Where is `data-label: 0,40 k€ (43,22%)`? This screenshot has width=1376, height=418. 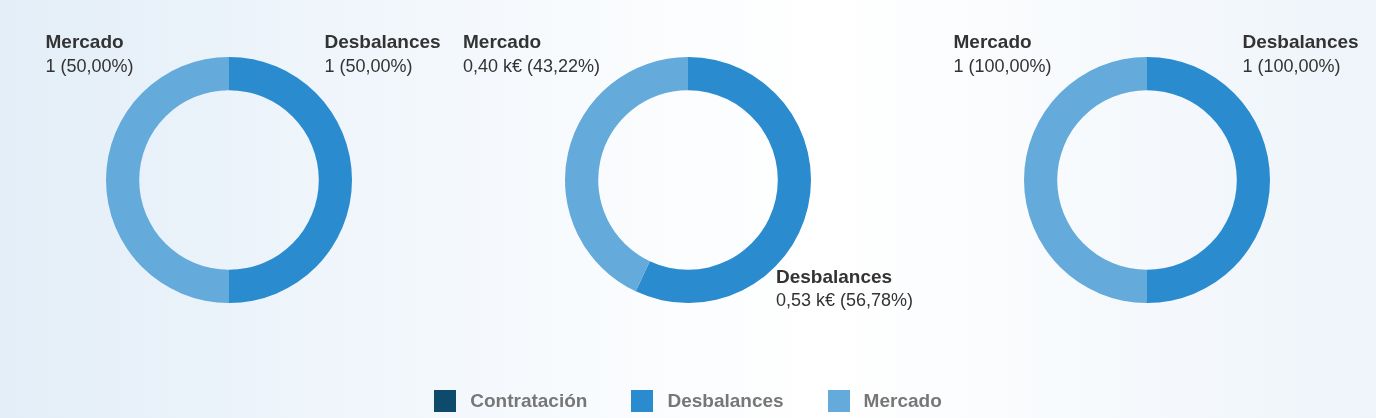 data-label: 0,40 k€ (43,22%) is located at coordinates (532, 65).